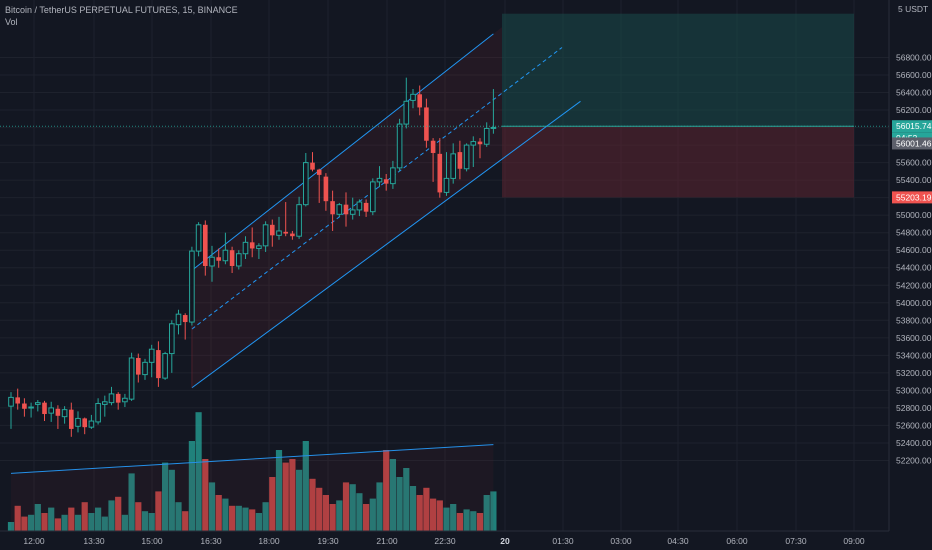  Describe the element at coordinates (914, 285) in the screenshot. I see `price-tick-label: 54200.00` at that location.